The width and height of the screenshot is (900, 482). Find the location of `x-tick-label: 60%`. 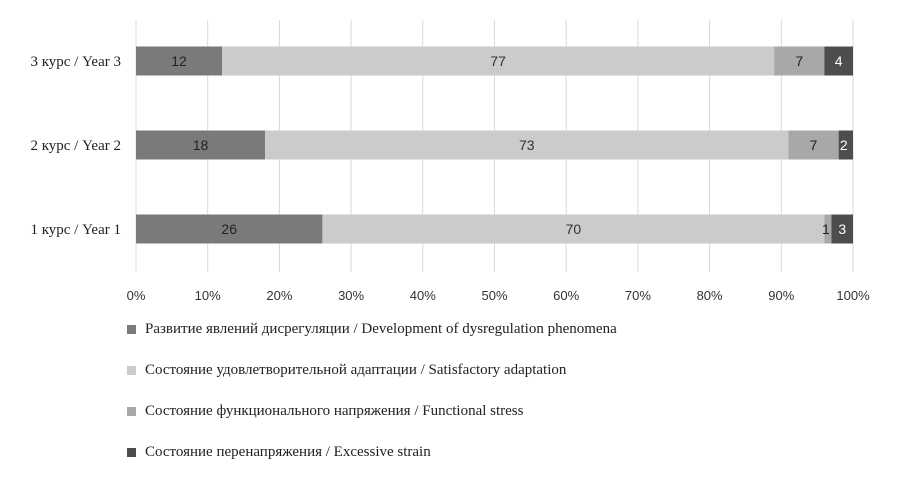

x-tick-label: 60% is located at coordinates (566, 295).